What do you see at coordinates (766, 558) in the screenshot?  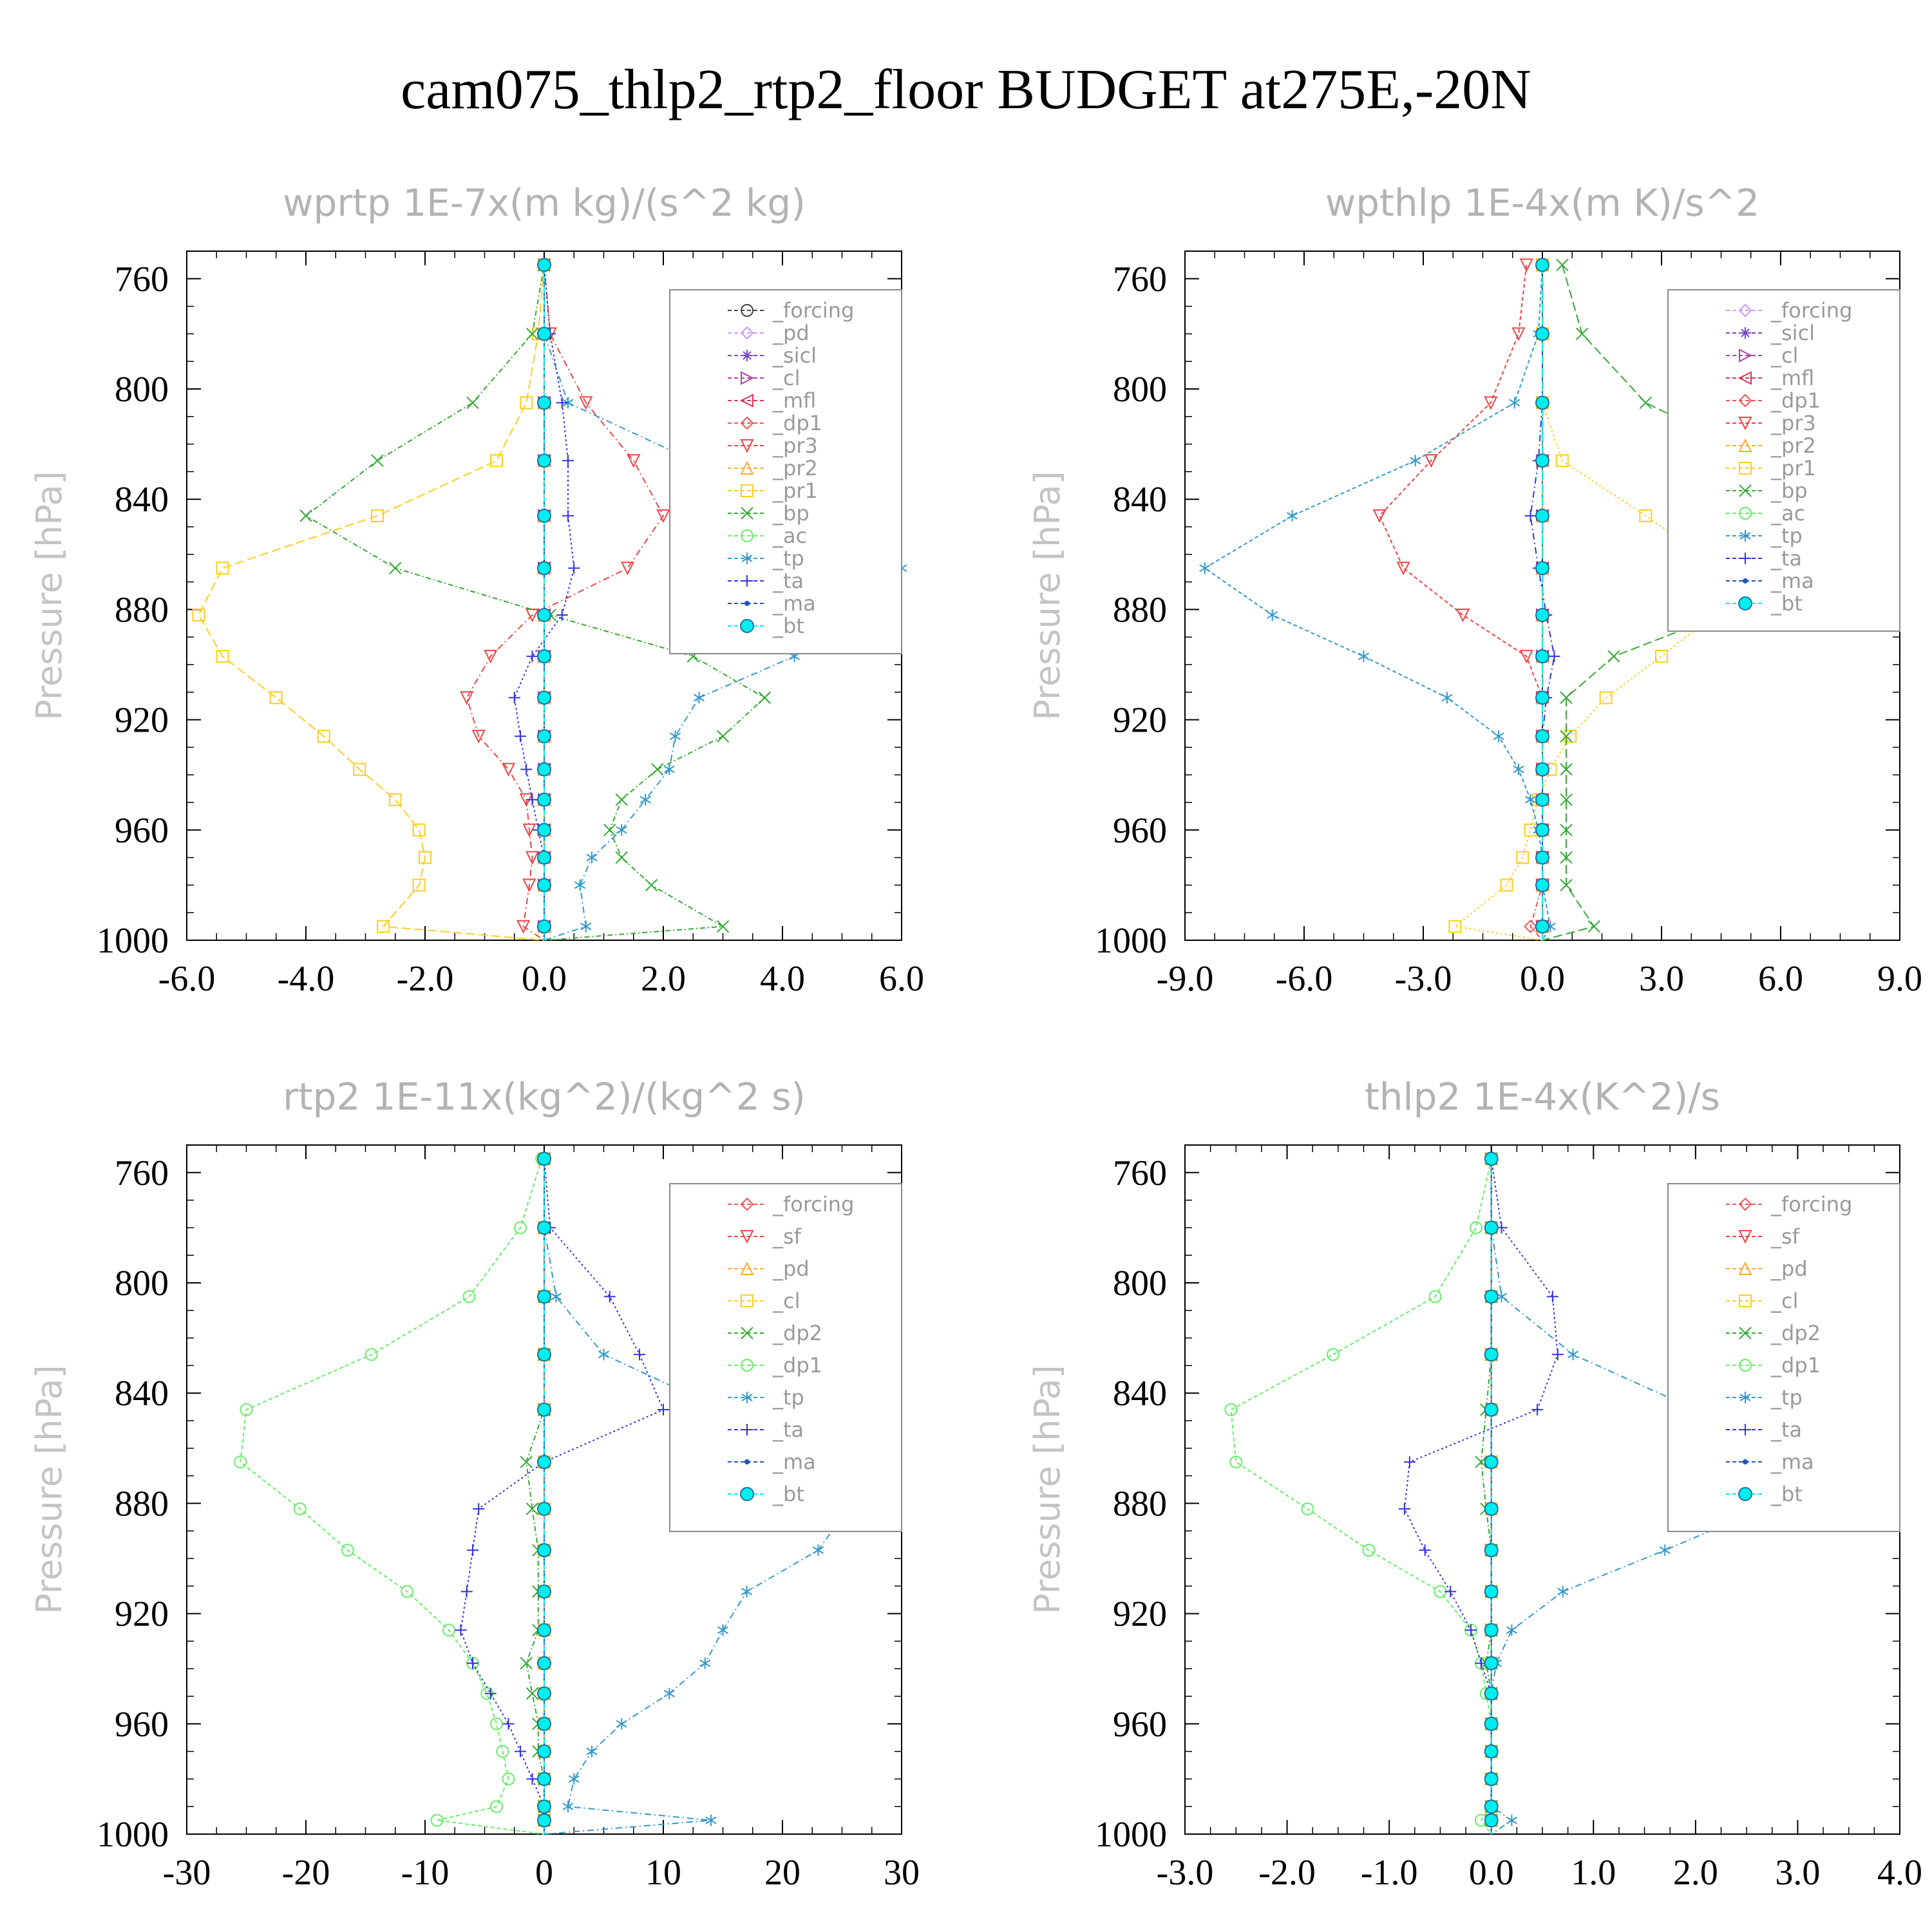 I see `legend-entry: _tp` at bounding box center [766, 558].